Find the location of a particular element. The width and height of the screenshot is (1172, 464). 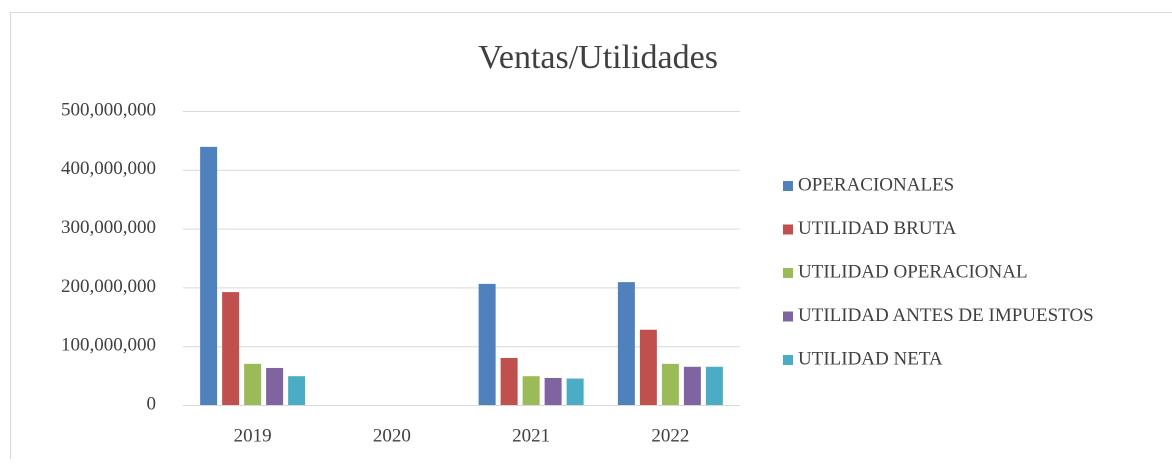

y-tick-label: 400,000,000 is located at coordinates (108, 168).